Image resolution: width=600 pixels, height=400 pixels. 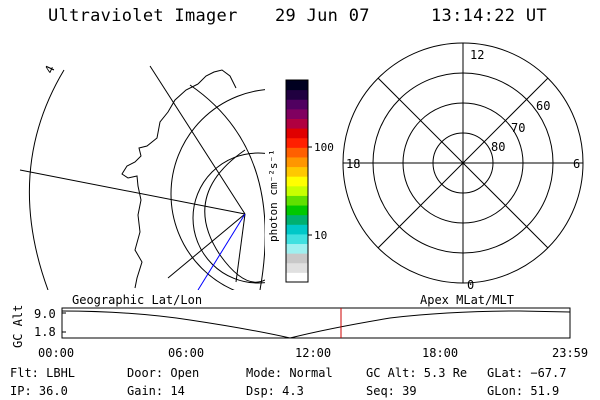 I want to click on mlat-label-70: 70, so click(x=518, y=128).